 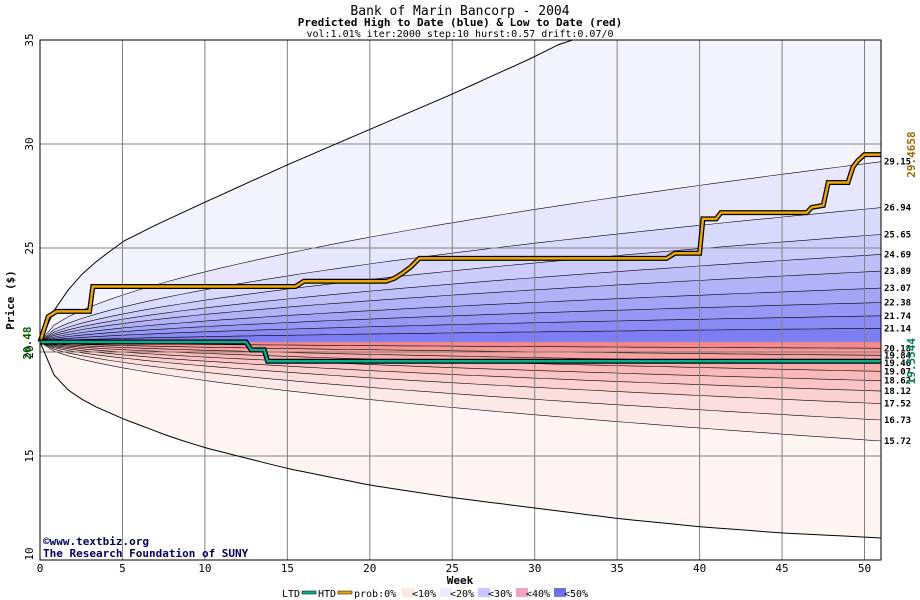 What do you see at coordinates (29, 455) in the screenshot?
I see `y-tick-label: 15` at bounding box center [29, 455].